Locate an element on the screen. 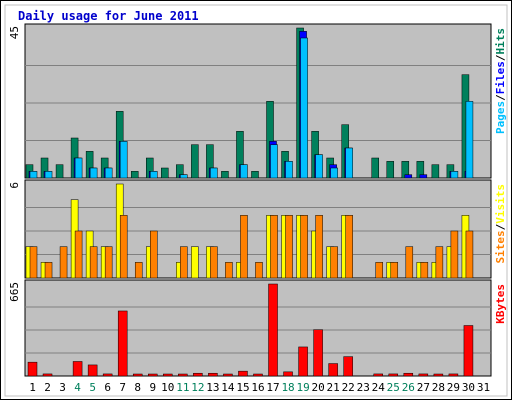  x-tick-label: 10 is located at coordinates (167, 387).